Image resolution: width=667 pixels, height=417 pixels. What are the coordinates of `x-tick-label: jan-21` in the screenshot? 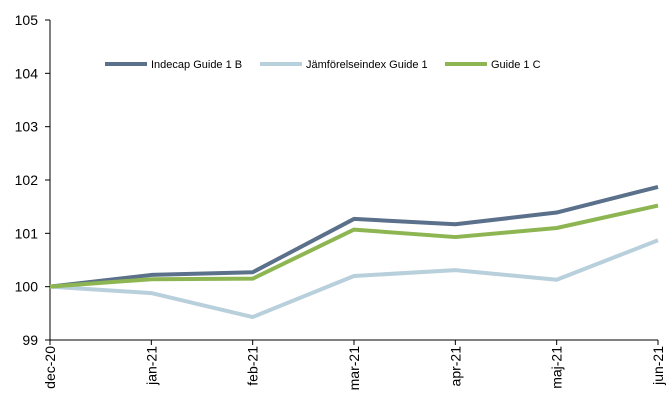 It's located at (151, 366).